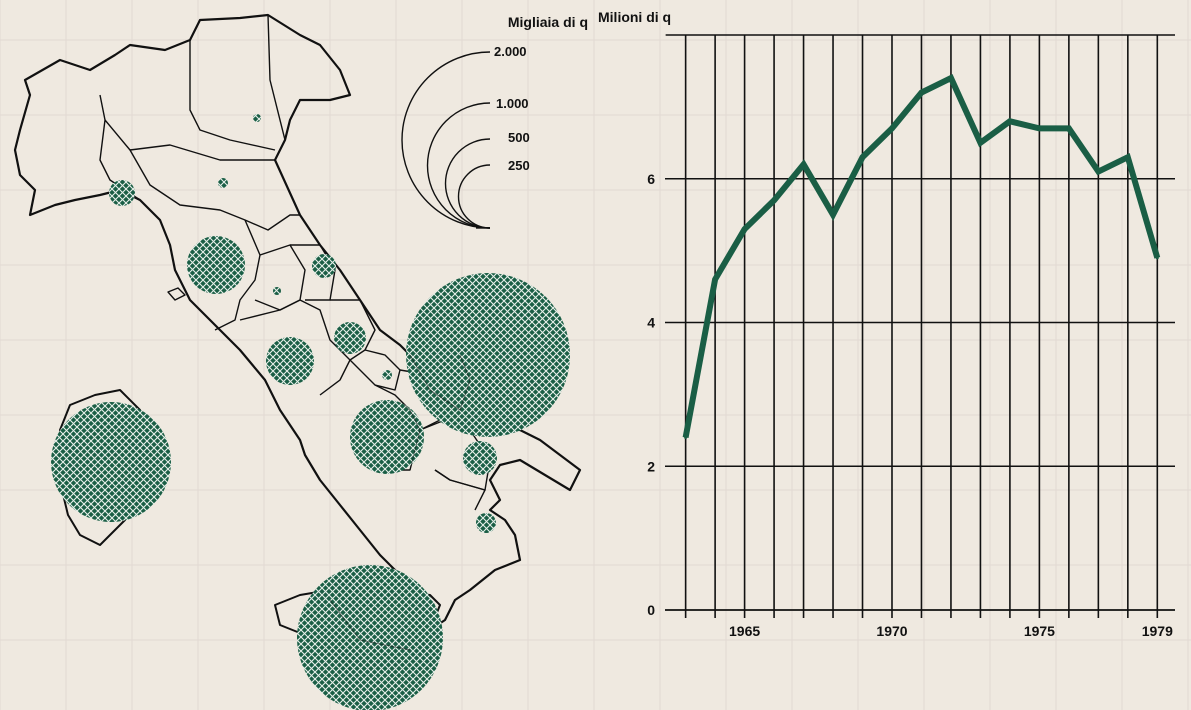 The image size is (1191, 710). I want to click on circle-abruzzo, so click(350, 338).